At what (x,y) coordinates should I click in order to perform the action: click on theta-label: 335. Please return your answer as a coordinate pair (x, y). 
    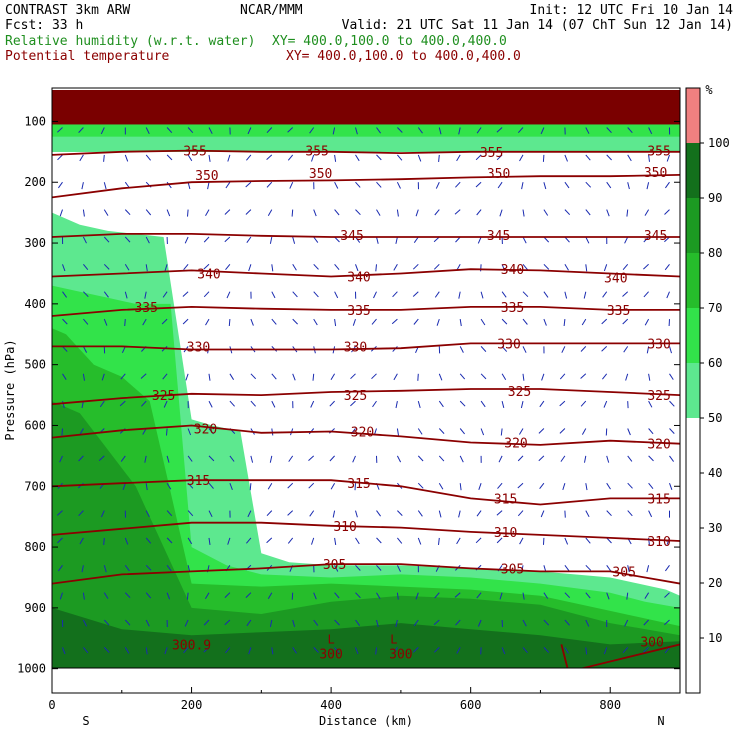
    Looking at the image, I should click on (358, 311).